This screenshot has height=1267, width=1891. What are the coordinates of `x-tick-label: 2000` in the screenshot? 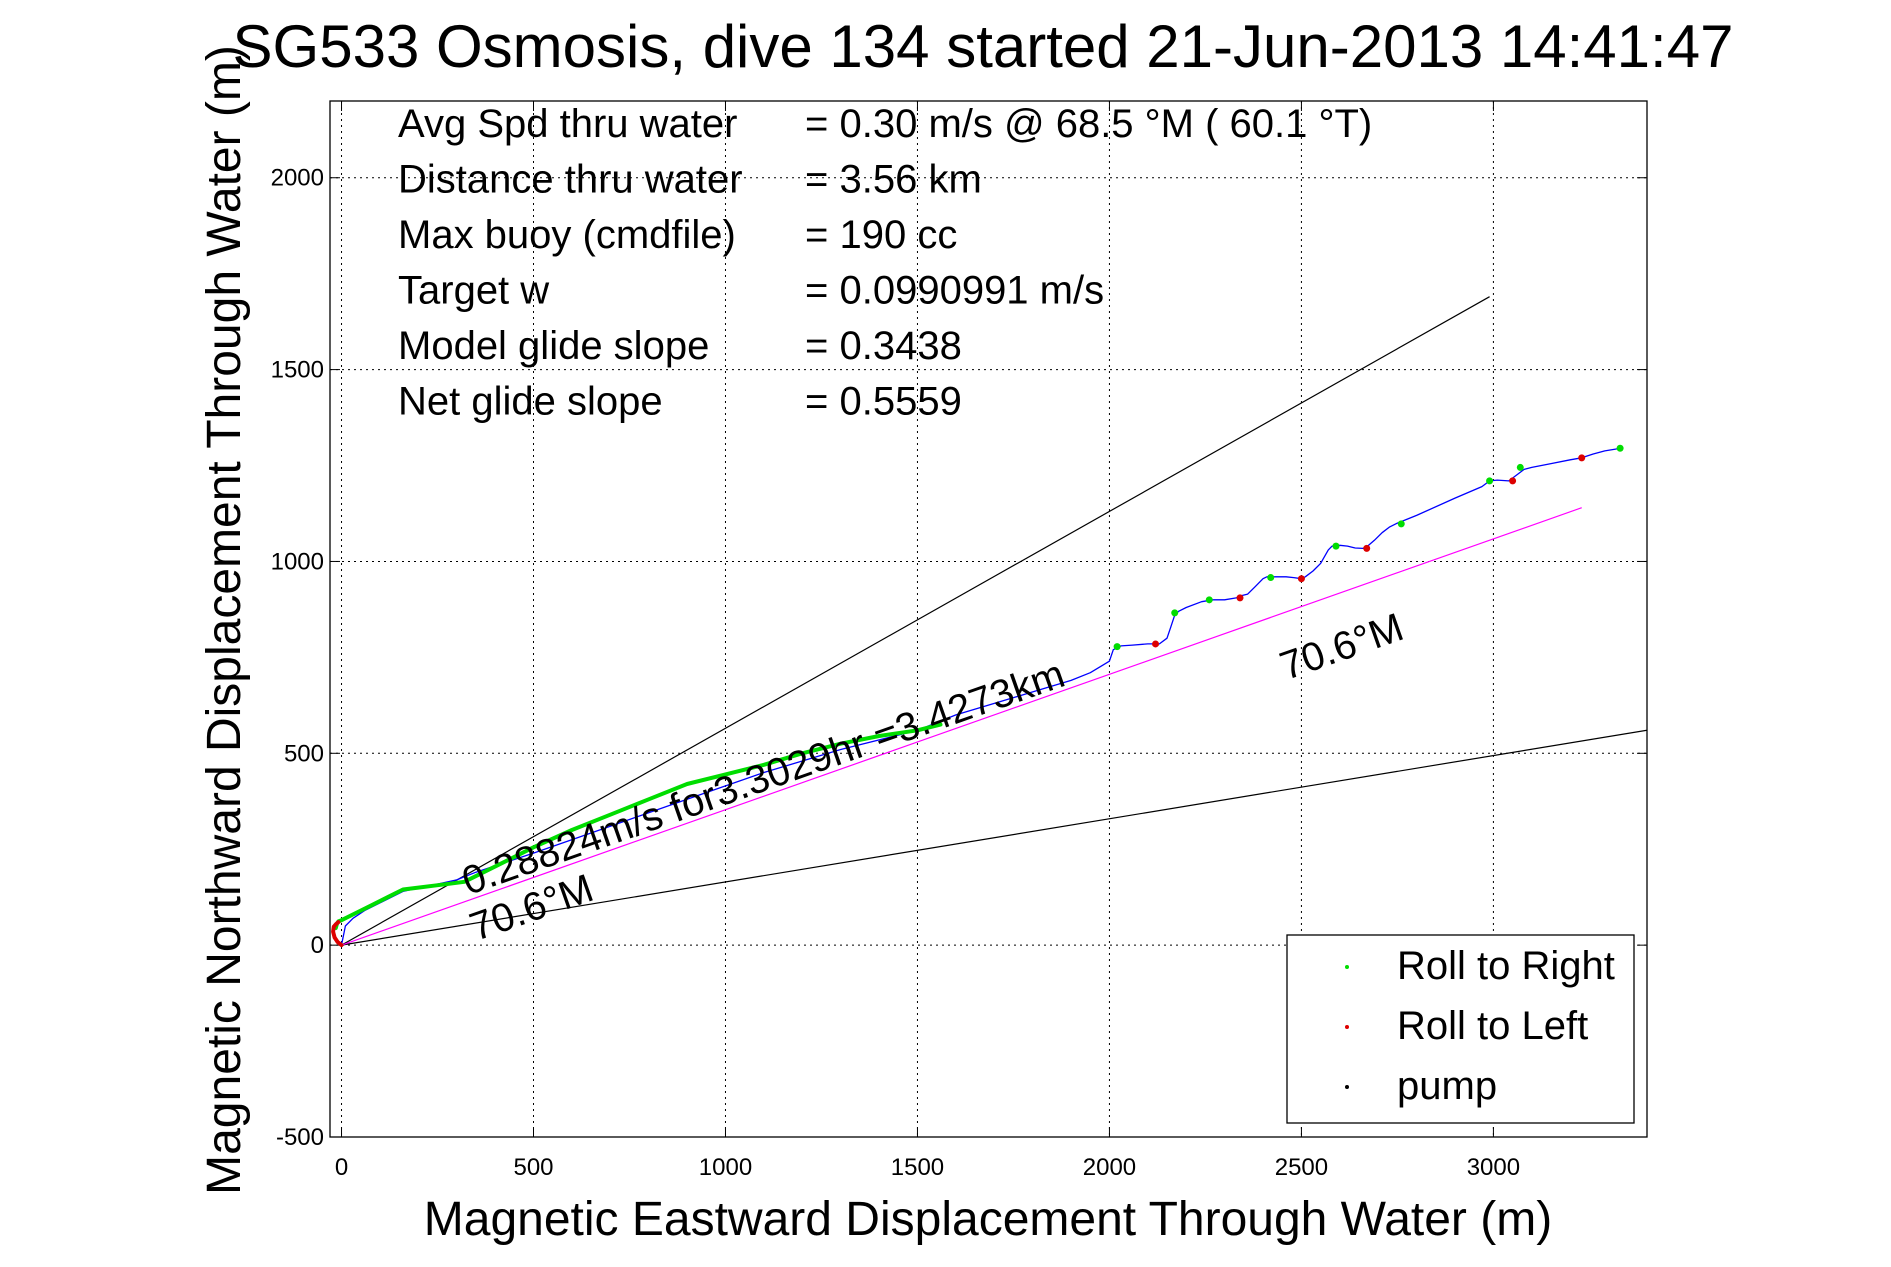 It's located at (1109, 1167).